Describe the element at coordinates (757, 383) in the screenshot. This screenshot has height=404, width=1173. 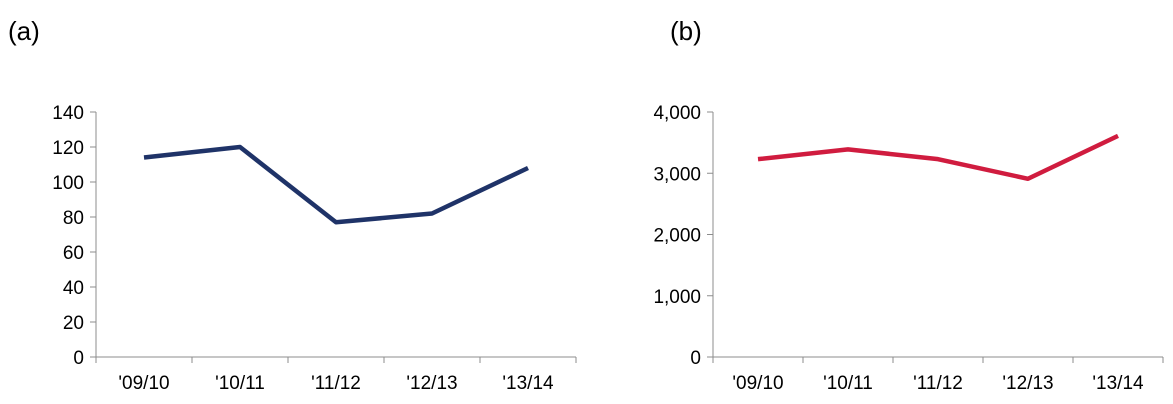
I see `b-x-tick-label: '09/10` at that location.